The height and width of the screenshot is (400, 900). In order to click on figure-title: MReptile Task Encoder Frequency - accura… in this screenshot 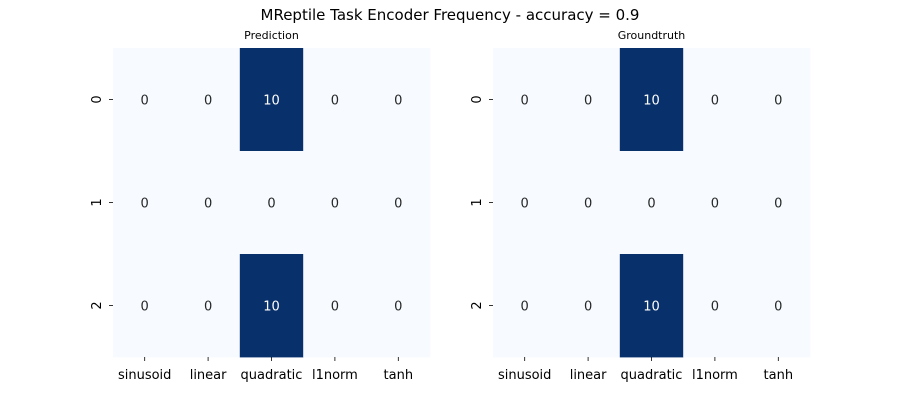, I will do `click(450, 15)`.